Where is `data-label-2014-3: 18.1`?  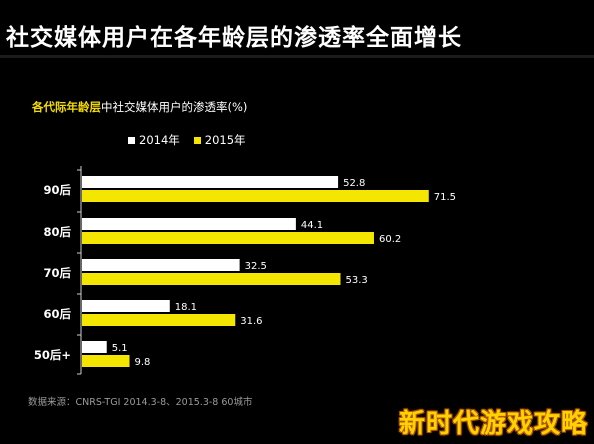 data-label-2014-3: 18.1 is located at coordinates (186, 307).